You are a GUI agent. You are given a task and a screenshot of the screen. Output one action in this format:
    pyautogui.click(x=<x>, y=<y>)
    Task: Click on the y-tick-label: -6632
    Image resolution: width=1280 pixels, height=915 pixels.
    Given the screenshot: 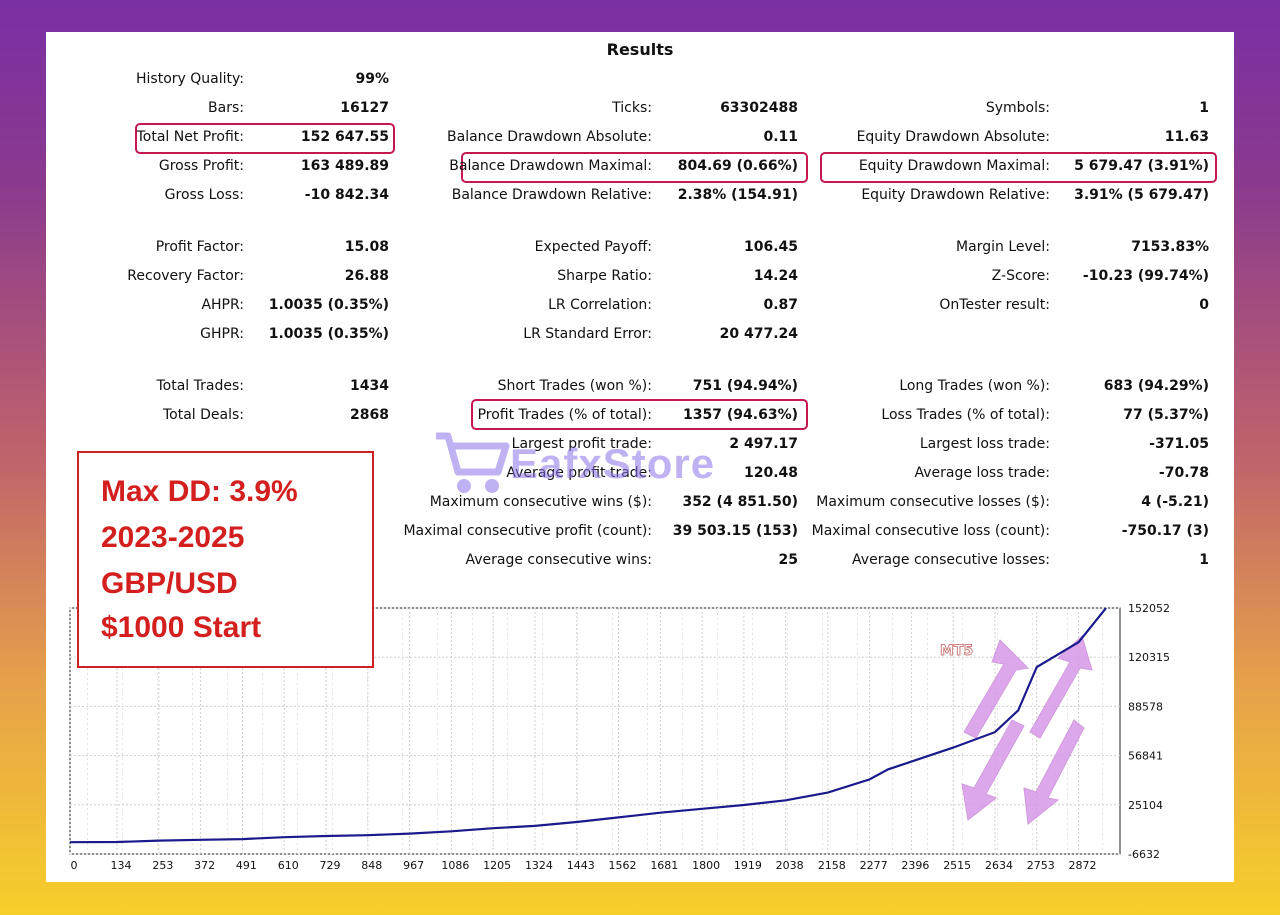 What is the action you would take?
    pyautogui.click(x=1144, y=854)
    